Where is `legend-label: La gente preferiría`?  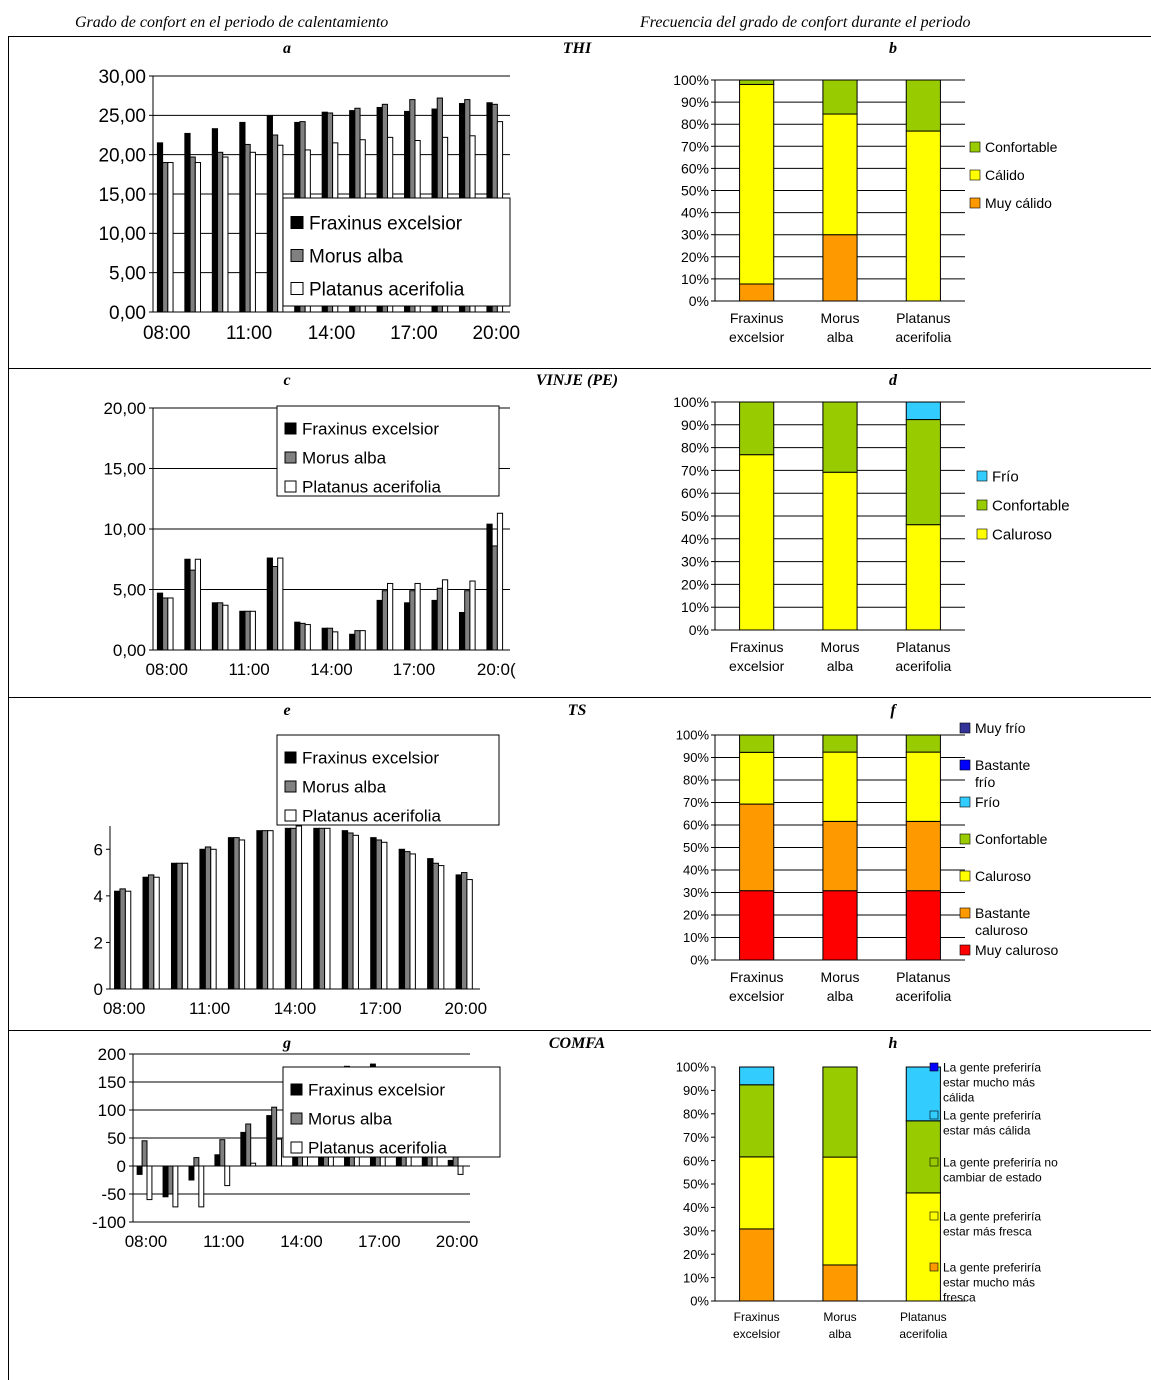
legend-label: La gente preferiría is located at coordinates (992, 1115).